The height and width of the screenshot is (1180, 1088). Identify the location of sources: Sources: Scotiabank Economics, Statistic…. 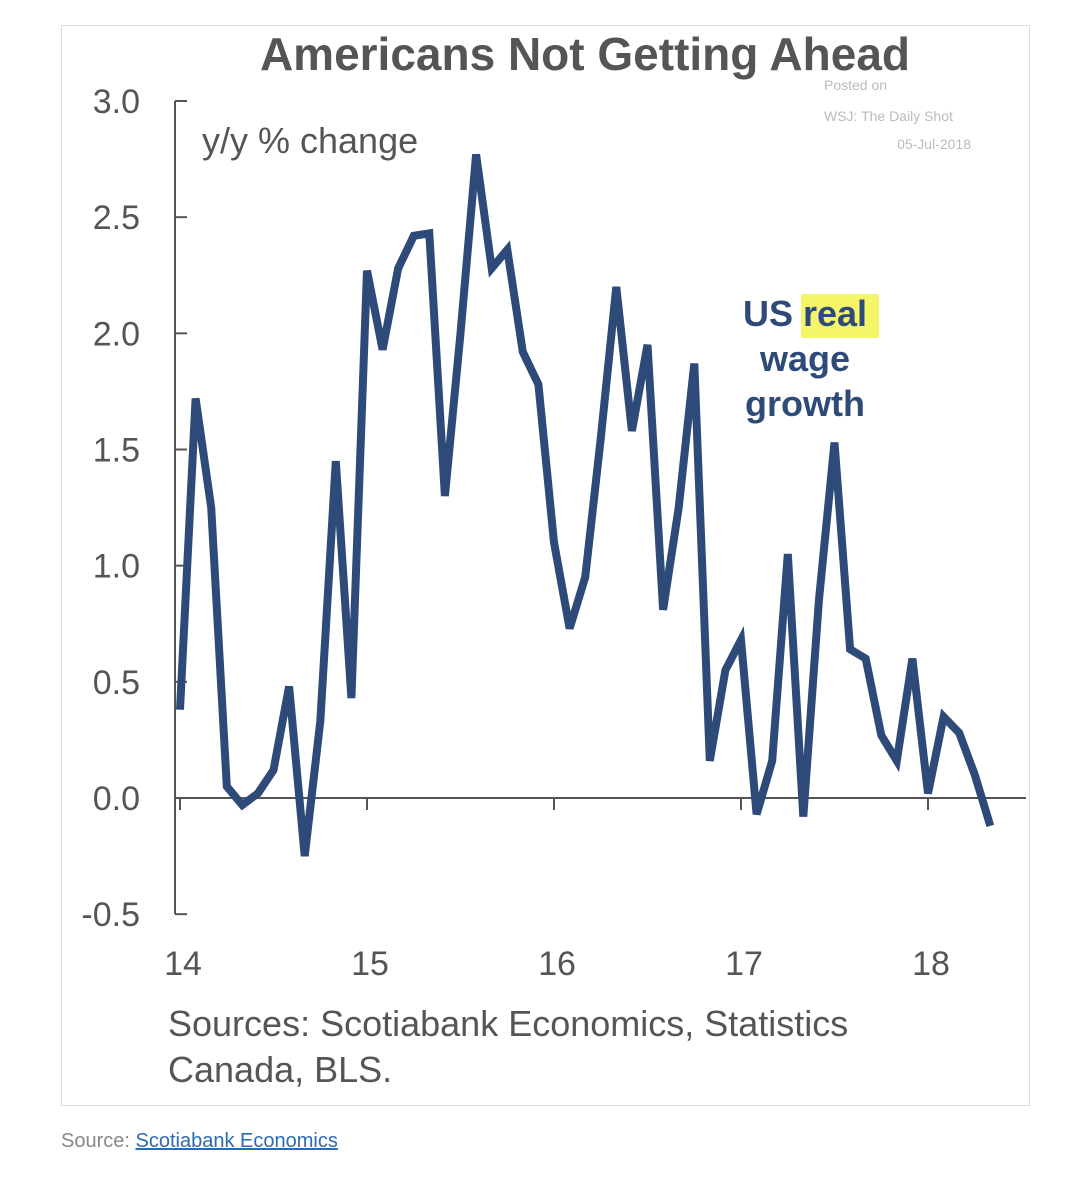
(508, 1046).